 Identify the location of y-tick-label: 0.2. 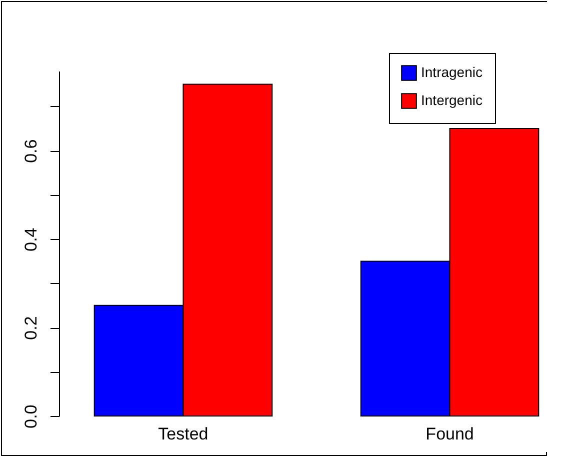
(31, 328).